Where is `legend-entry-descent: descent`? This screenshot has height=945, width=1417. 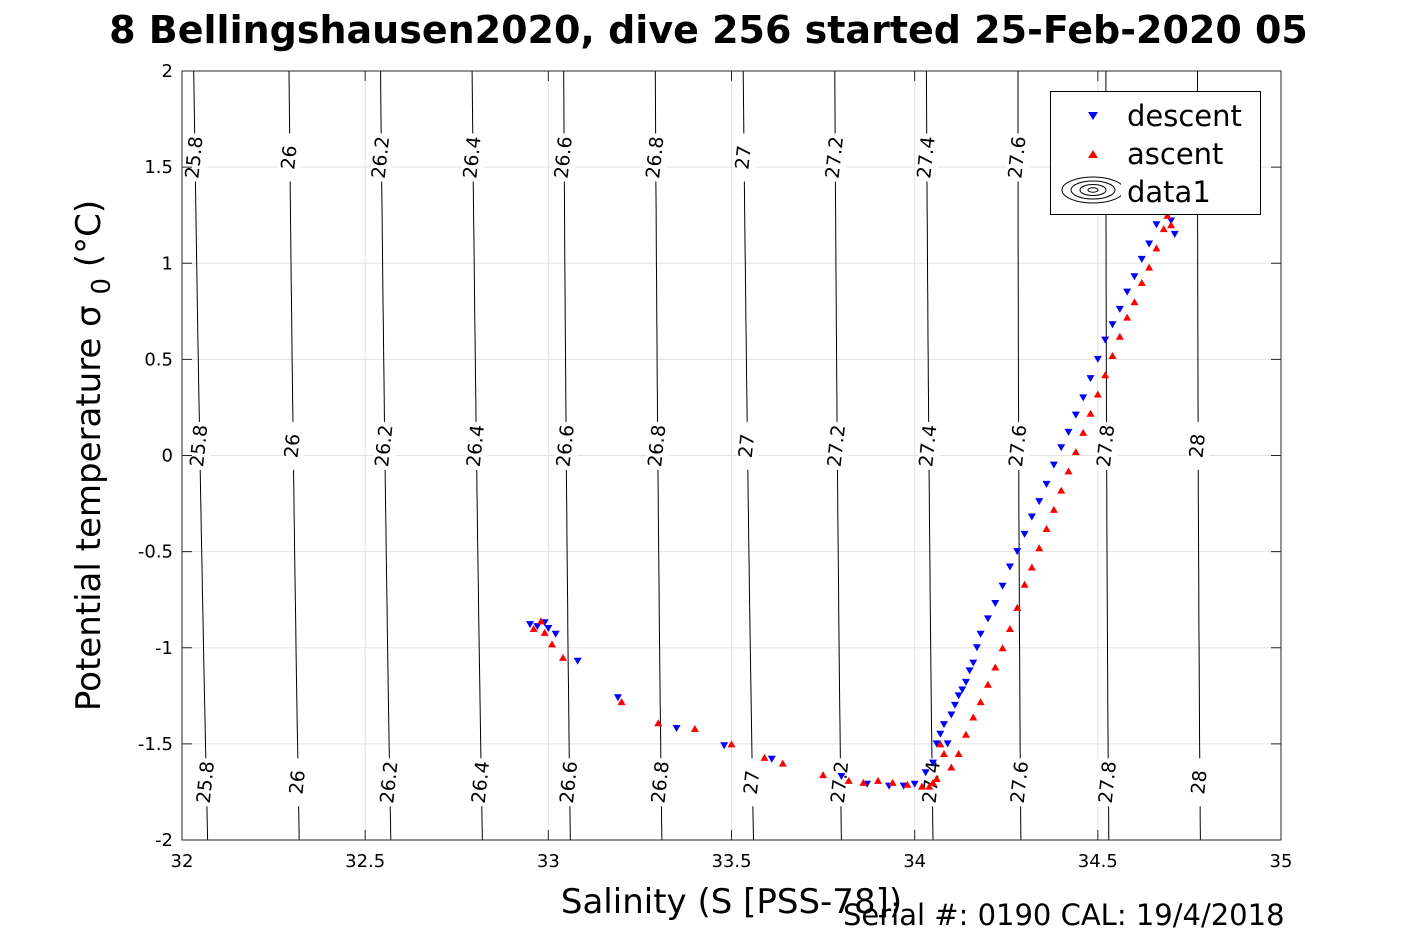 legend-entry-descent: descent is located at coordinates (1155, 115).